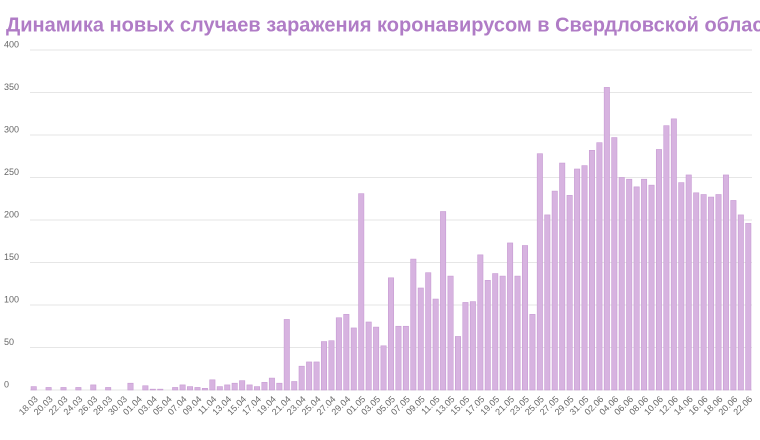  What do you see at coordinates (11, 172) in the screenshot?
I see `y-tick-label: 250` at bounding box center [11, 172].